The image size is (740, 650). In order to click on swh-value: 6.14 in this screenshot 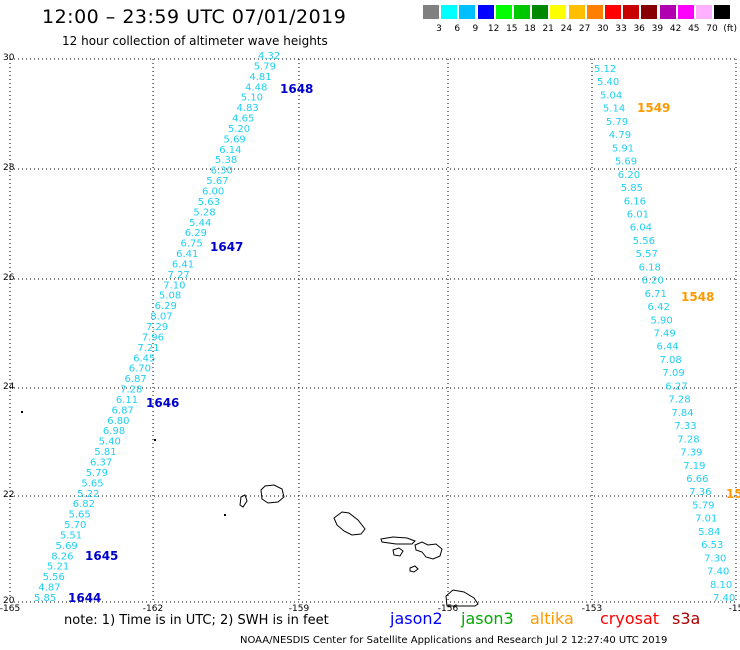, I will do `click(230, 150)`.